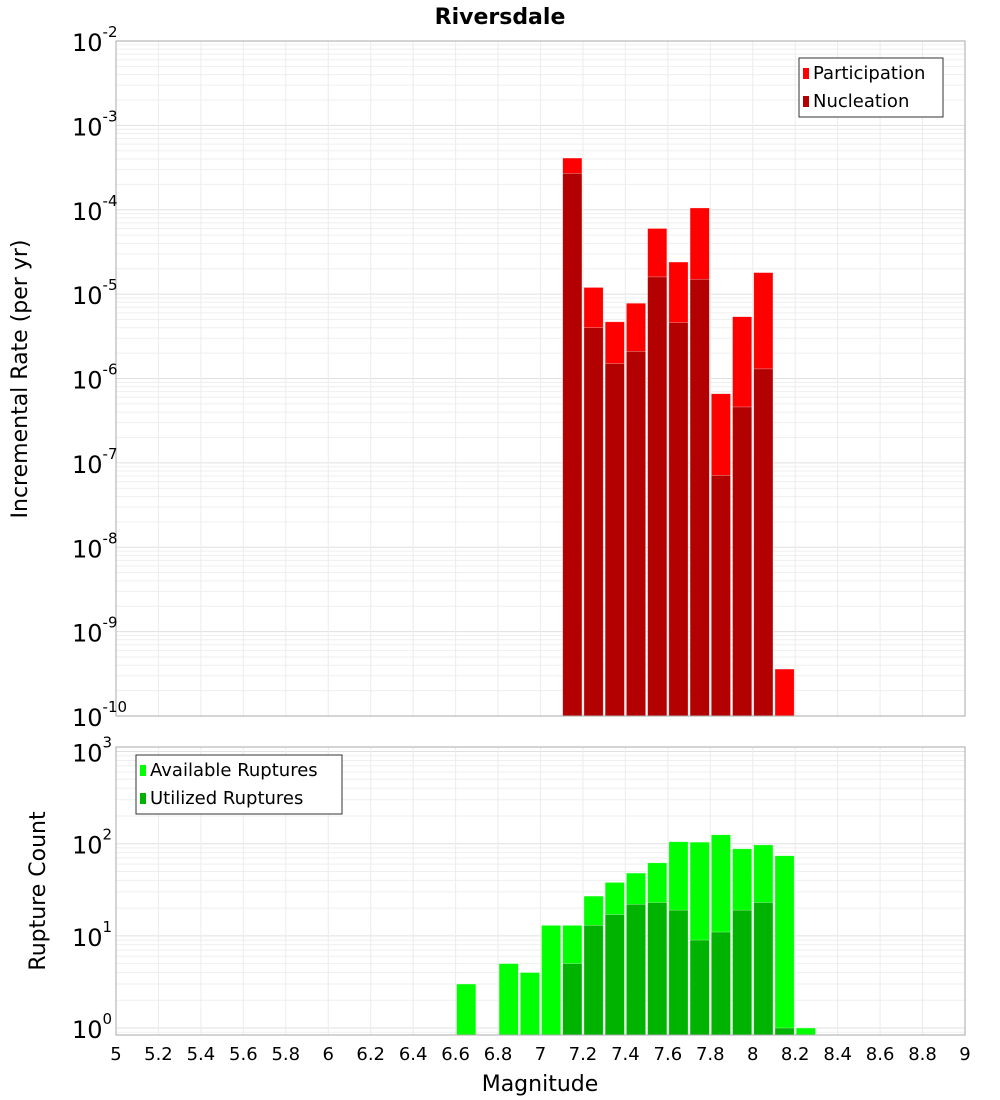 This screenshot has width=1000, height=1100. I want to click on y-tick-label: 10⁻¹⁰, so click(99, 715).